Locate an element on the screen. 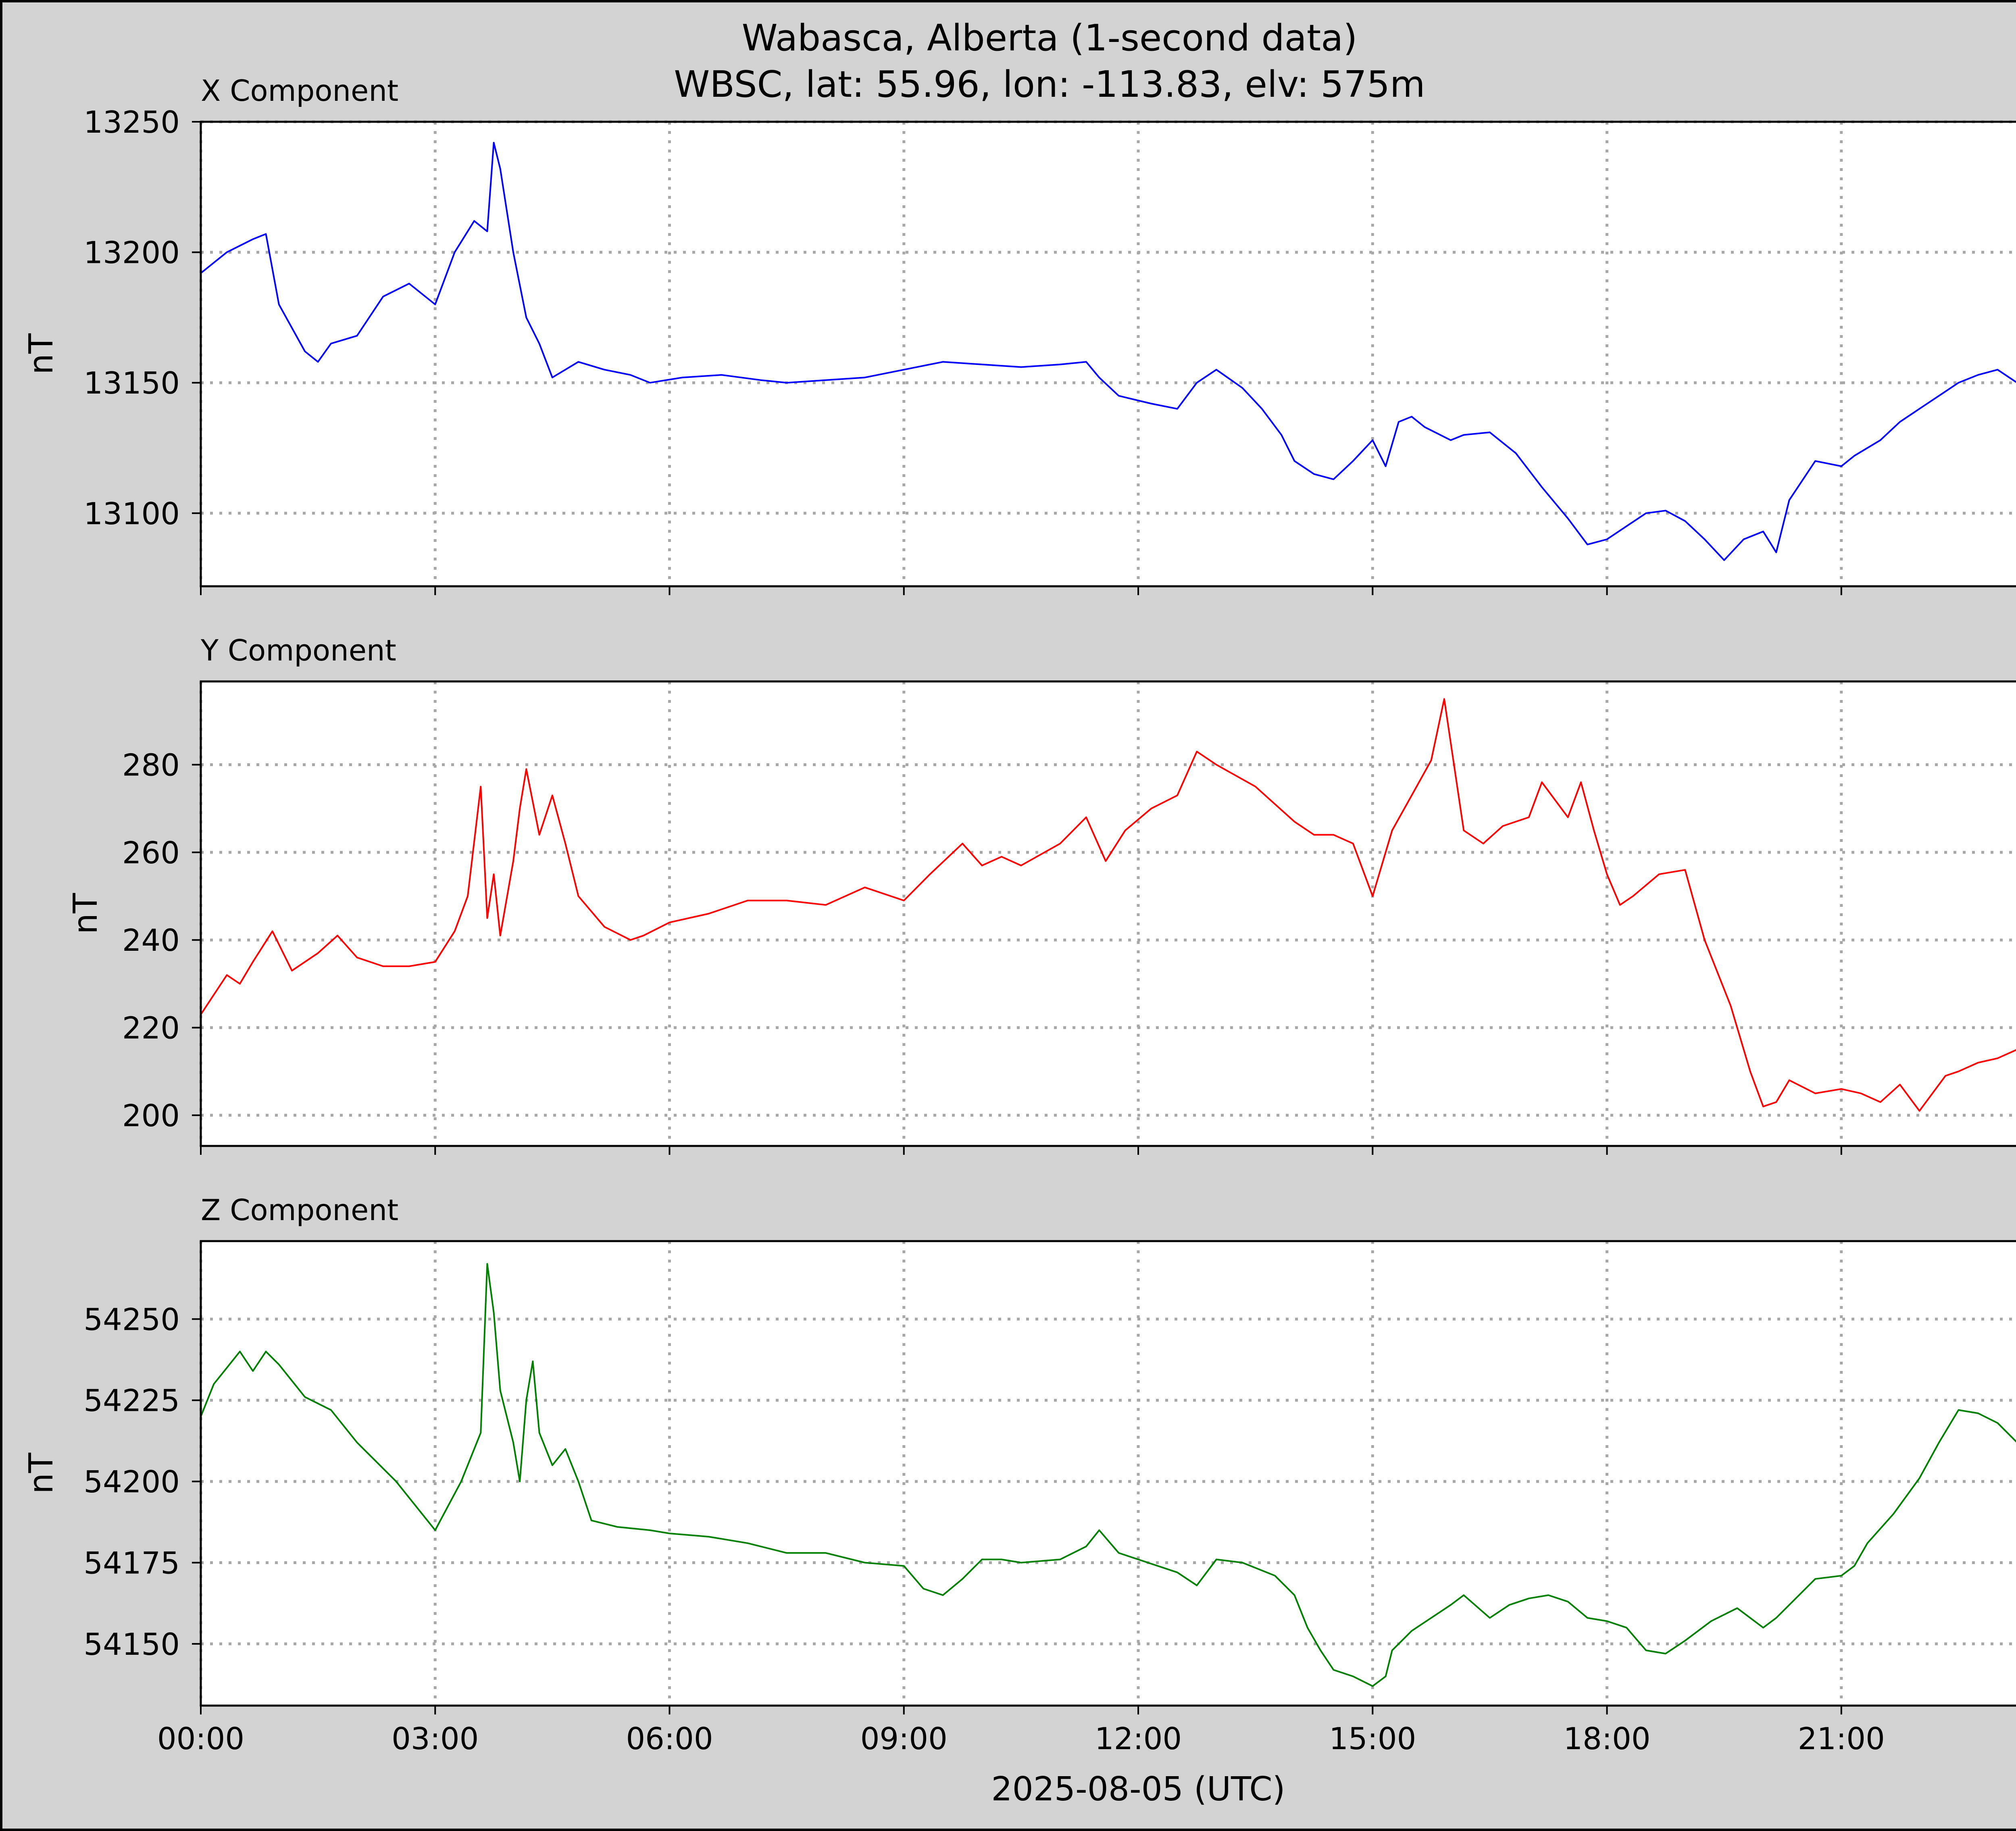 The image size is (2016, 1831). x-tick-label: 15:00 is located at coordinates (1372, 1738).